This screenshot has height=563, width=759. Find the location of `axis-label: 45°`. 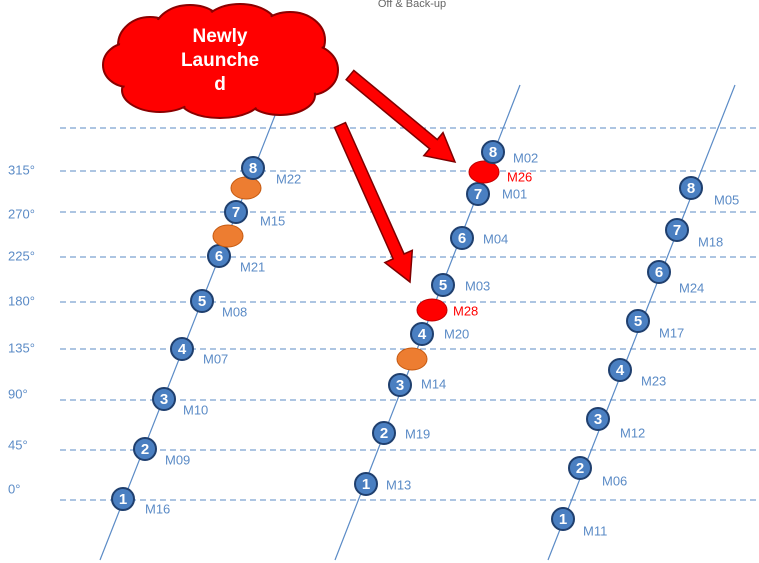

axis-label: 45° is located at coordinates (18, 444).